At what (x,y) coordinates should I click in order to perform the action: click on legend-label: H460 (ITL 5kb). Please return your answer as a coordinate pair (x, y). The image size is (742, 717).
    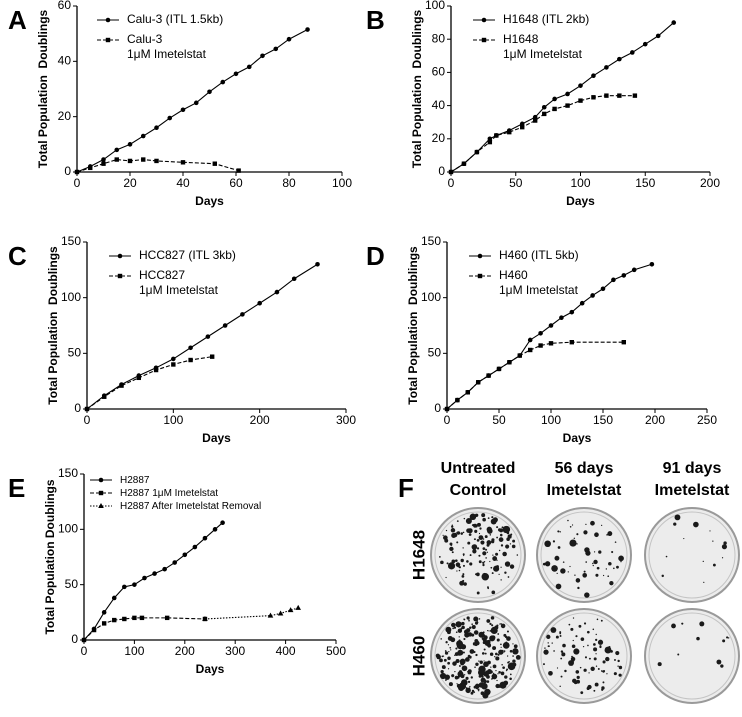
    Looking at the image, I should click on (539, 255).